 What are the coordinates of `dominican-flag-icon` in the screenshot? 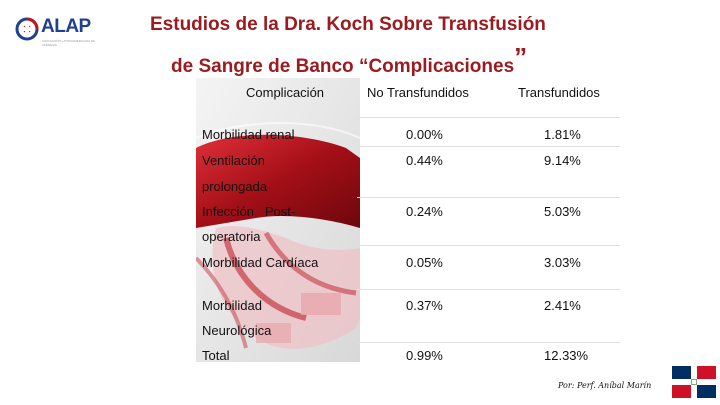 It's located at (694, 382).